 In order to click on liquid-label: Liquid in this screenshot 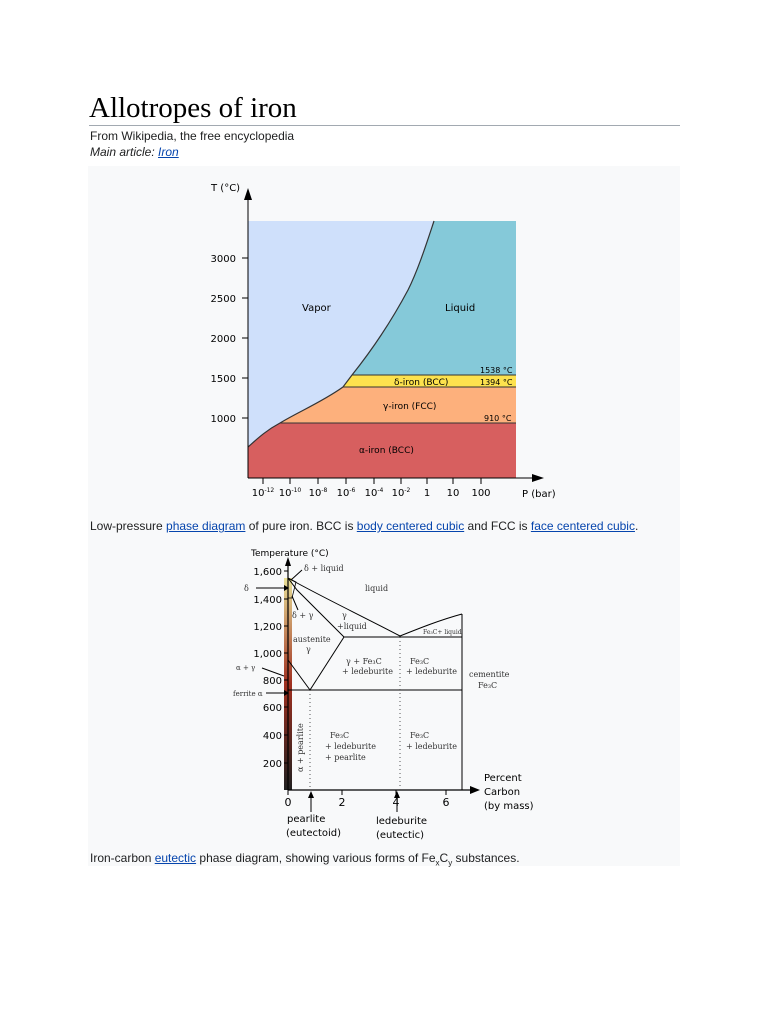, I will do `click(460, 308)`.